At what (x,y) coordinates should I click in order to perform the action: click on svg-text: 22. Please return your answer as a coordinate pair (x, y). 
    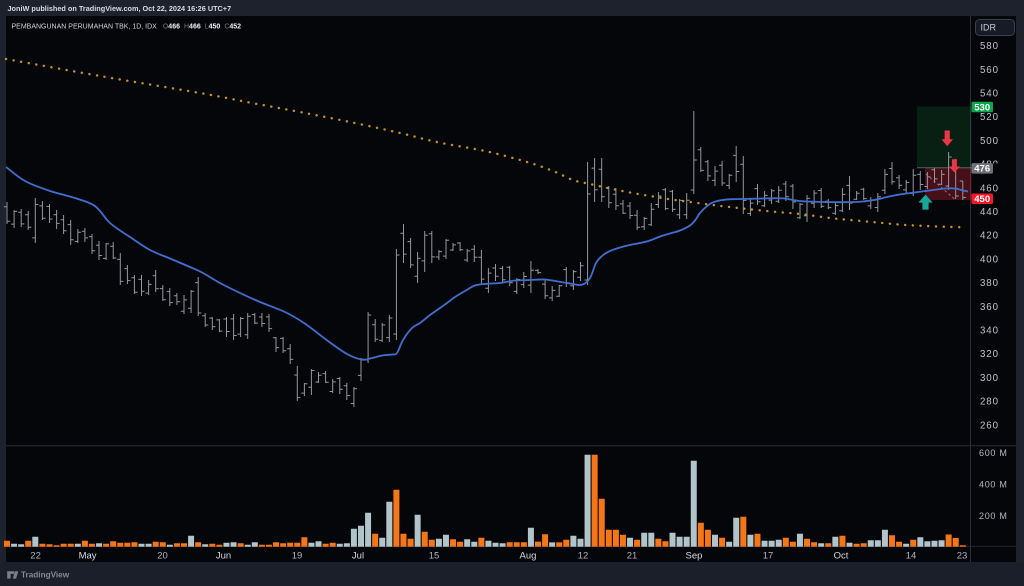
    Looking at the image, I should click on (35, 556).